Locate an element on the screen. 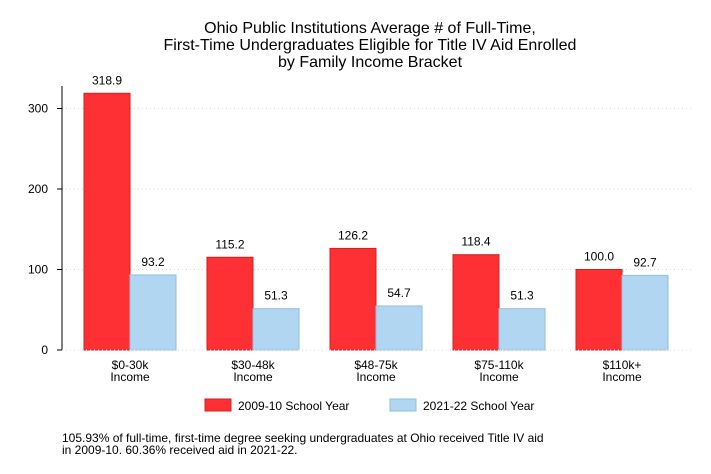  title-line-3: by Family Income Bracket is located at coordinates (370, 62).